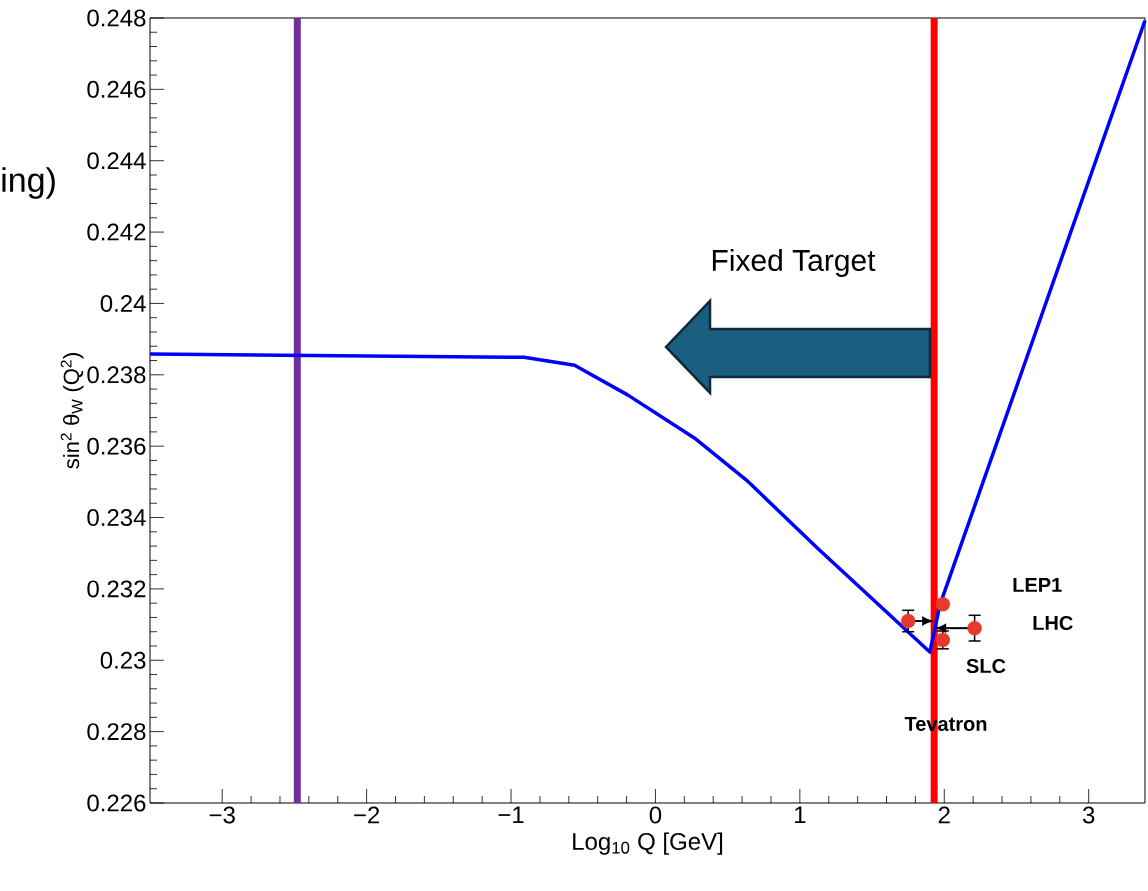 The width and height of the screenshot is (1148, 891). I want to click on annotation: SLC, so click(986, 666).